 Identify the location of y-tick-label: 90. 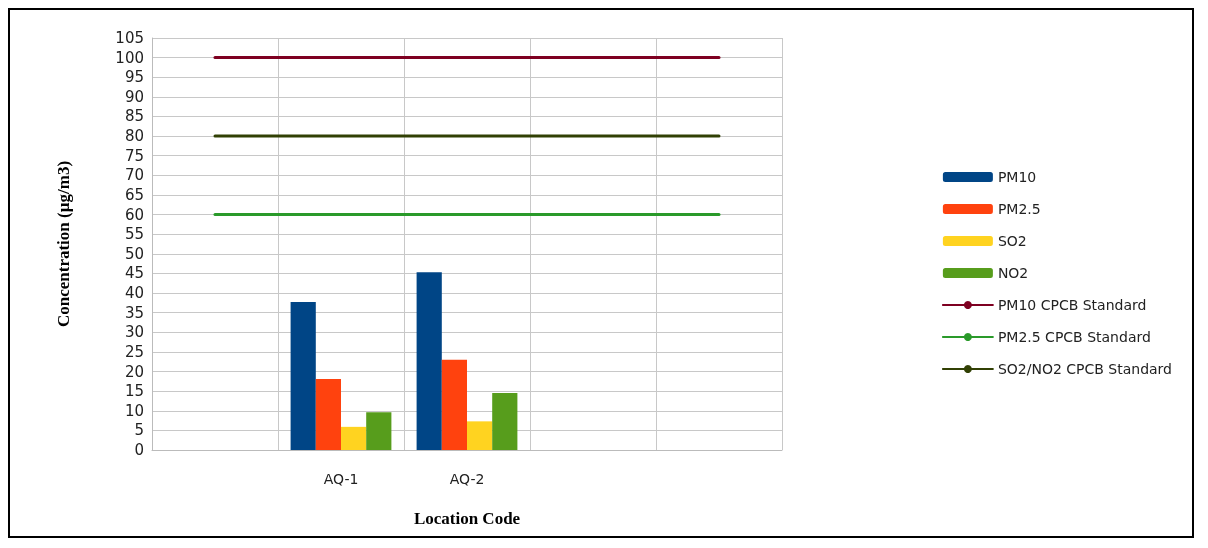
(134, 96).